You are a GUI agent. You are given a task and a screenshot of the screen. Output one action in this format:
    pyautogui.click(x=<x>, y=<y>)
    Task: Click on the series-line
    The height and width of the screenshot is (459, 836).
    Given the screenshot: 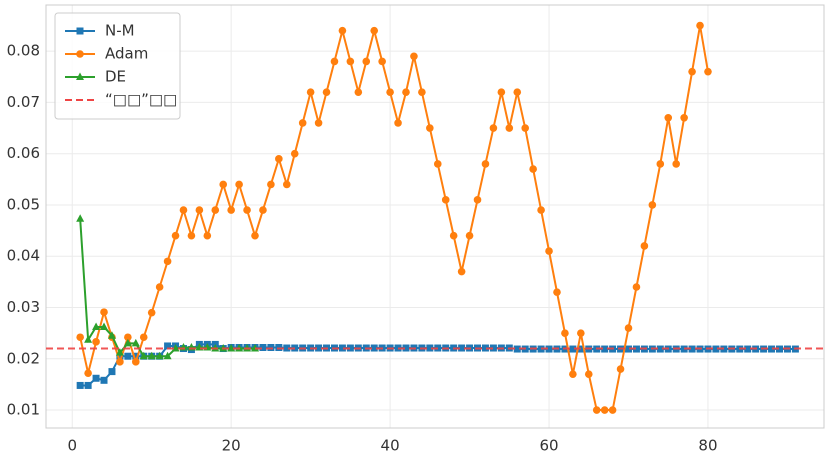 What is the action you would take?
    pyautogui.click(x=167, y=288)
    